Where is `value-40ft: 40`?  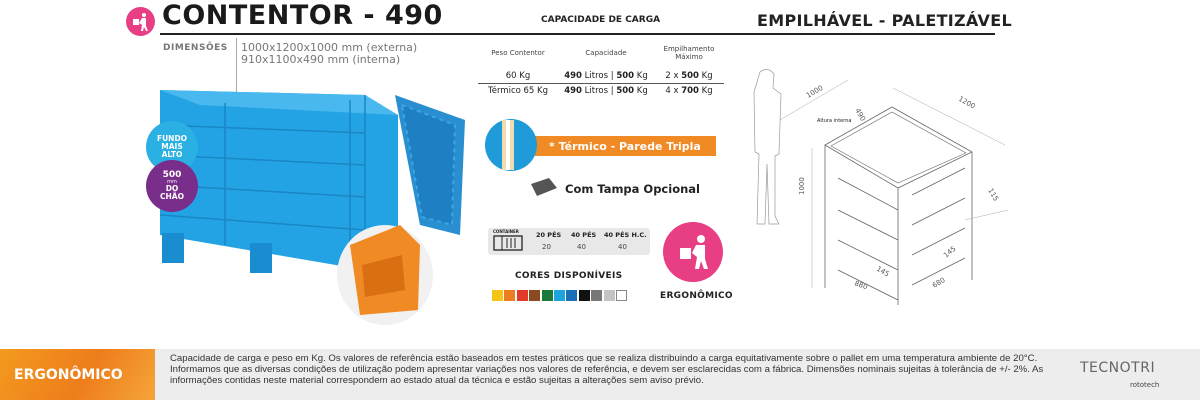
value-40ft: 40 is located at coordinates (581, 247).